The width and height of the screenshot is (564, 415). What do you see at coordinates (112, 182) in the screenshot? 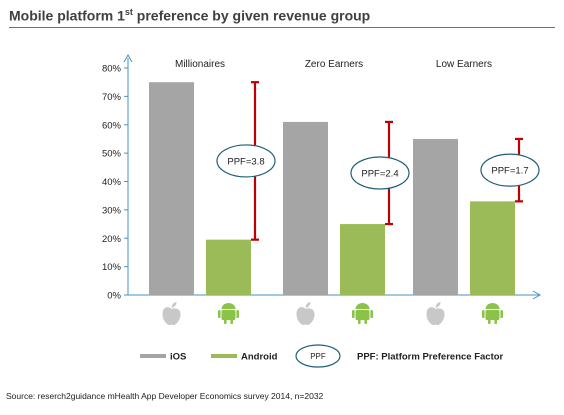
I see `y-tick-label: 40%` at bounding box center [112, 182].